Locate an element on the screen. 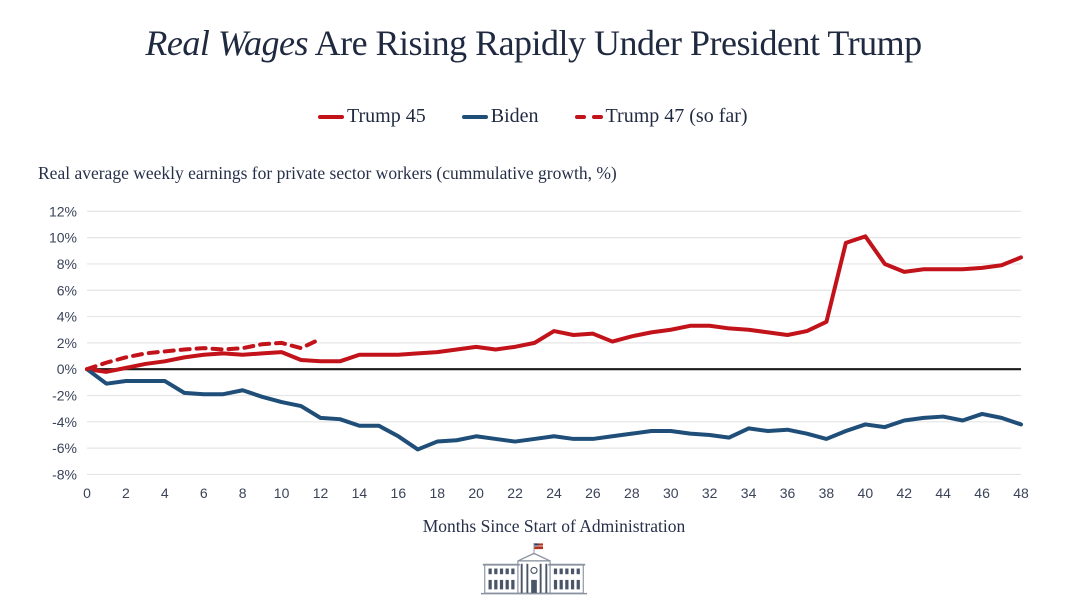 This screenshot has width=1067, height=600. x-tick-label: 12 is located at coordinates (321, 493).